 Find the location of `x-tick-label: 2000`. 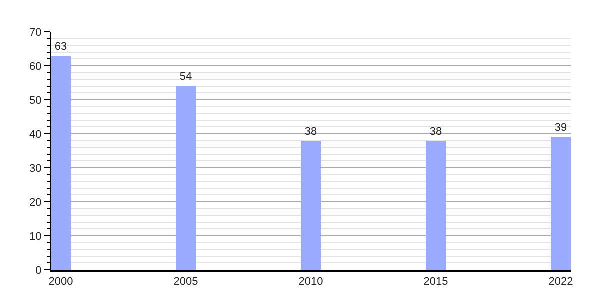

x-tick-label: 2000 is located at coordinates (61, 282).